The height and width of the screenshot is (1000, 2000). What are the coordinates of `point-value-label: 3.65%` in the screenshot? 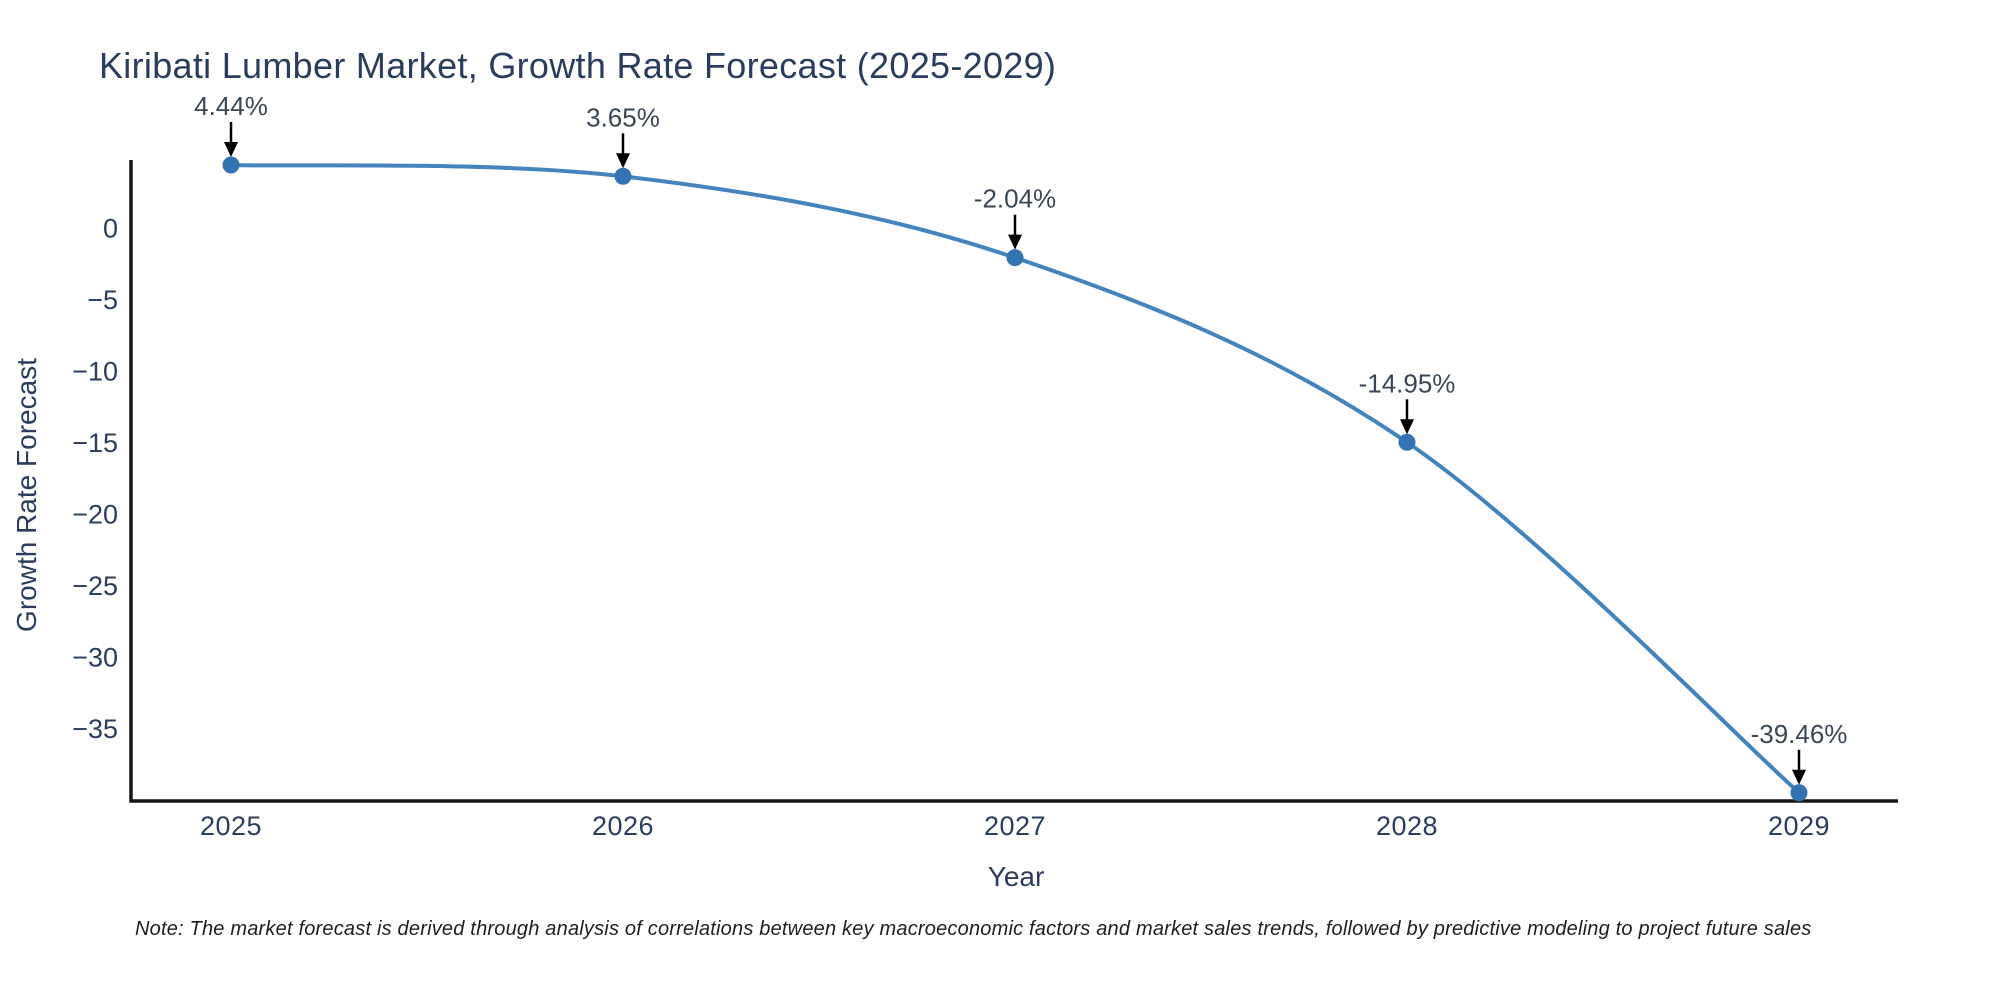 It's located at (623, 117).